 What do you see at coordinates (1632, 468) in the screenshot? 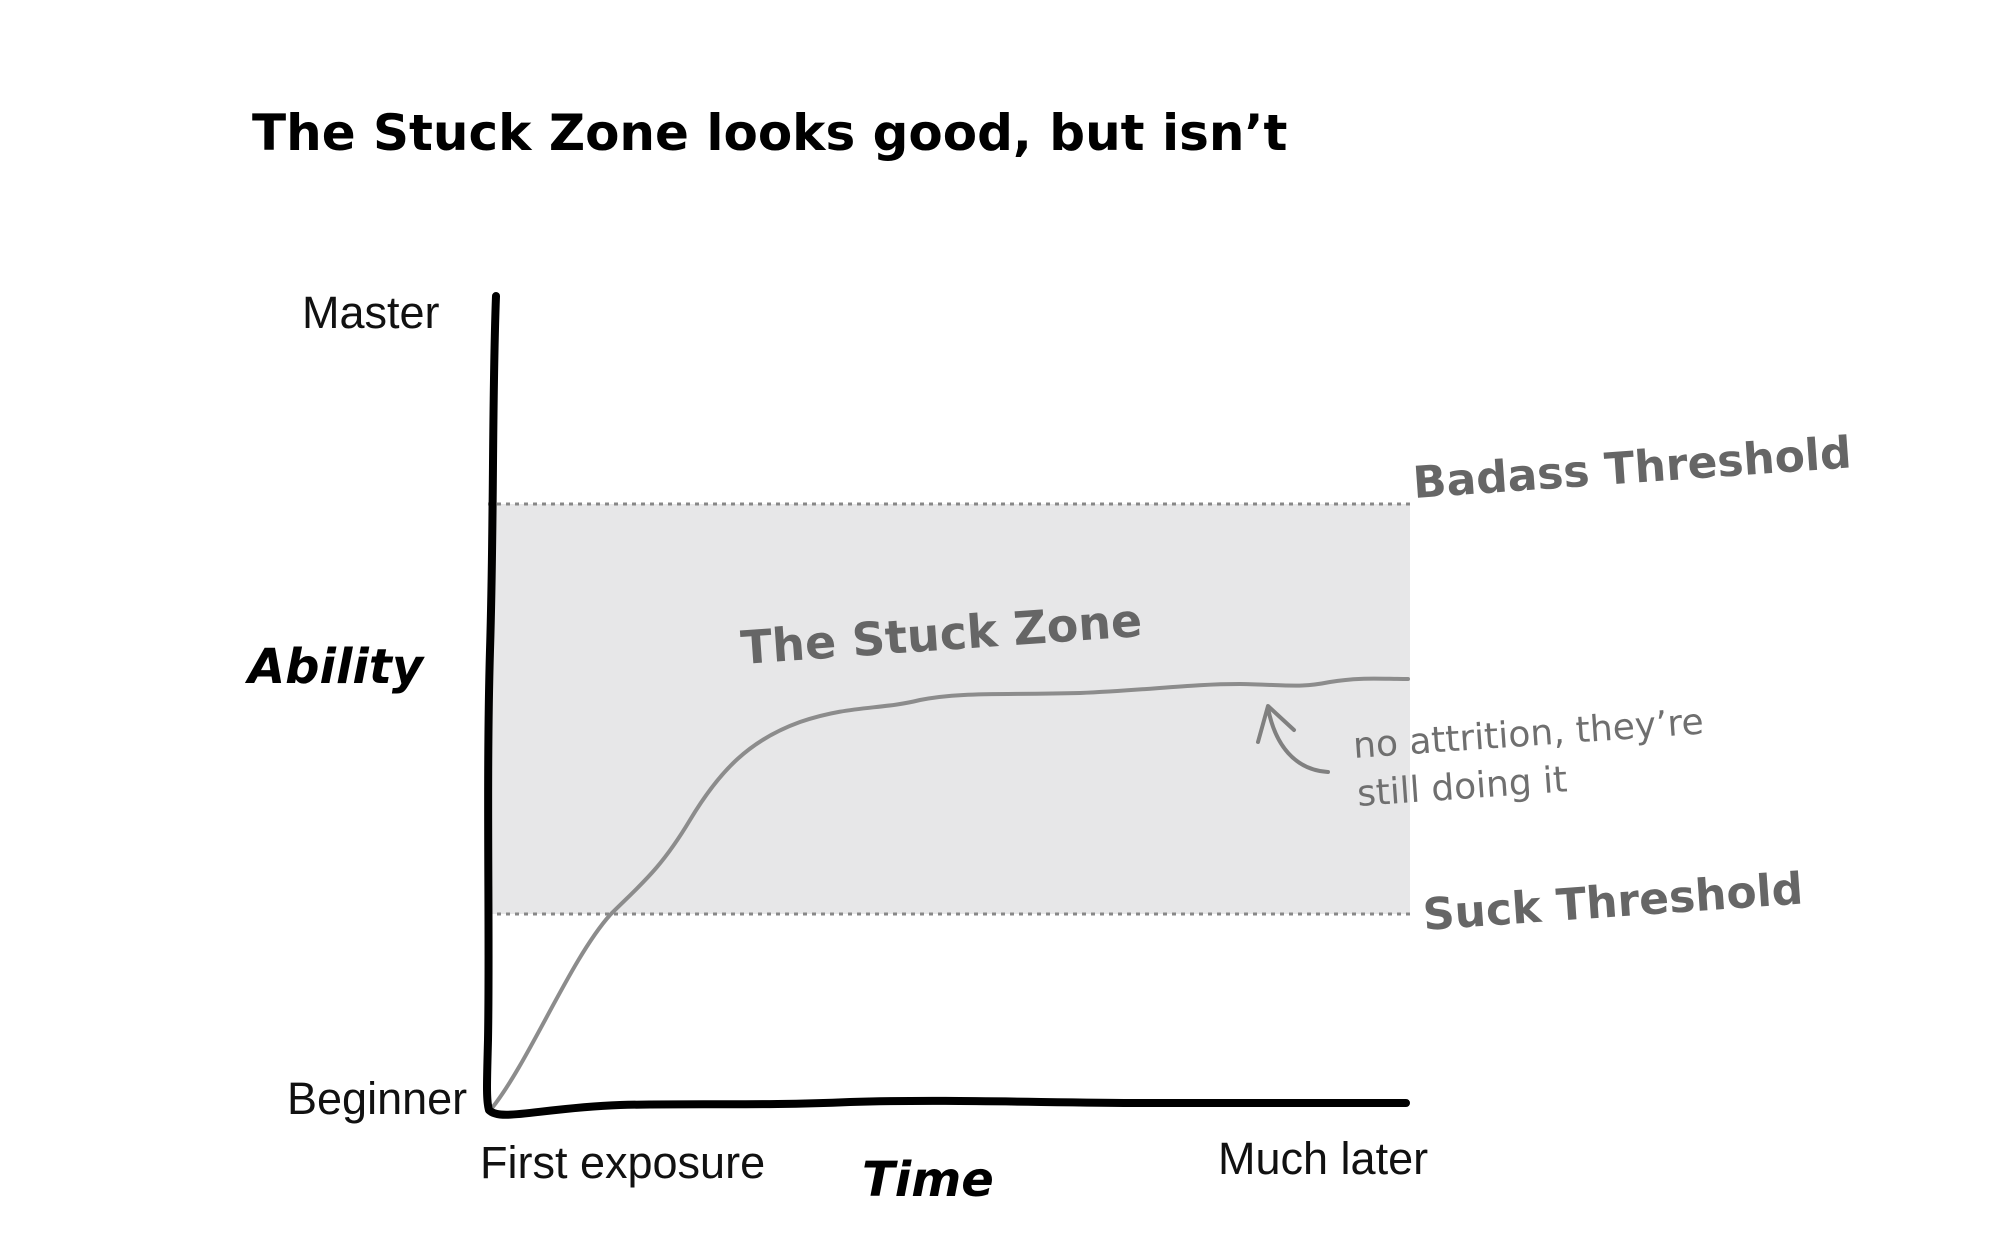
I see `badass-threshold-label: Badass Threshold` at bounding box center [1632, 468].